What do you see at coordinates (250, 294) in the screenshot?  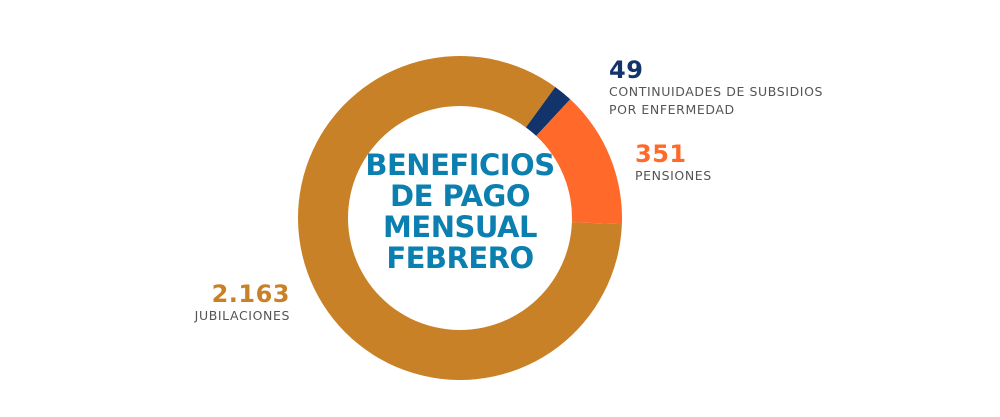 I see `value-jubilaciones: 2.163` at bounding box center [250, 294].